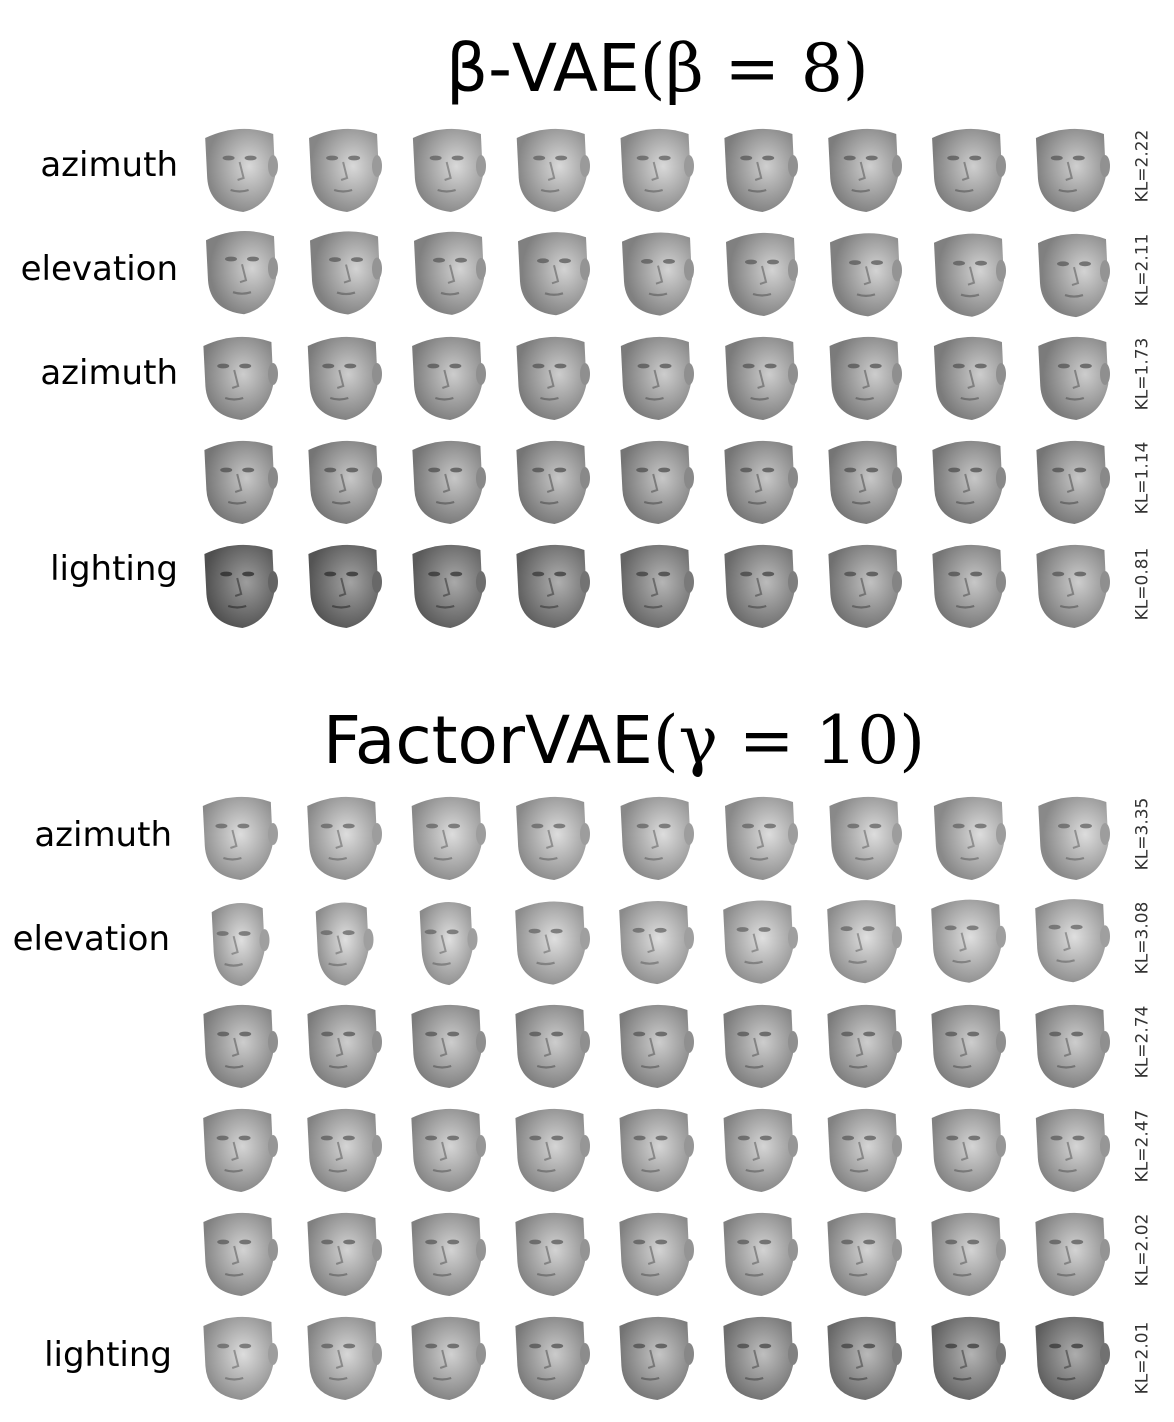 The image size is (1174, 1422). I want to click on row-label: lighting, so click(114, 569).